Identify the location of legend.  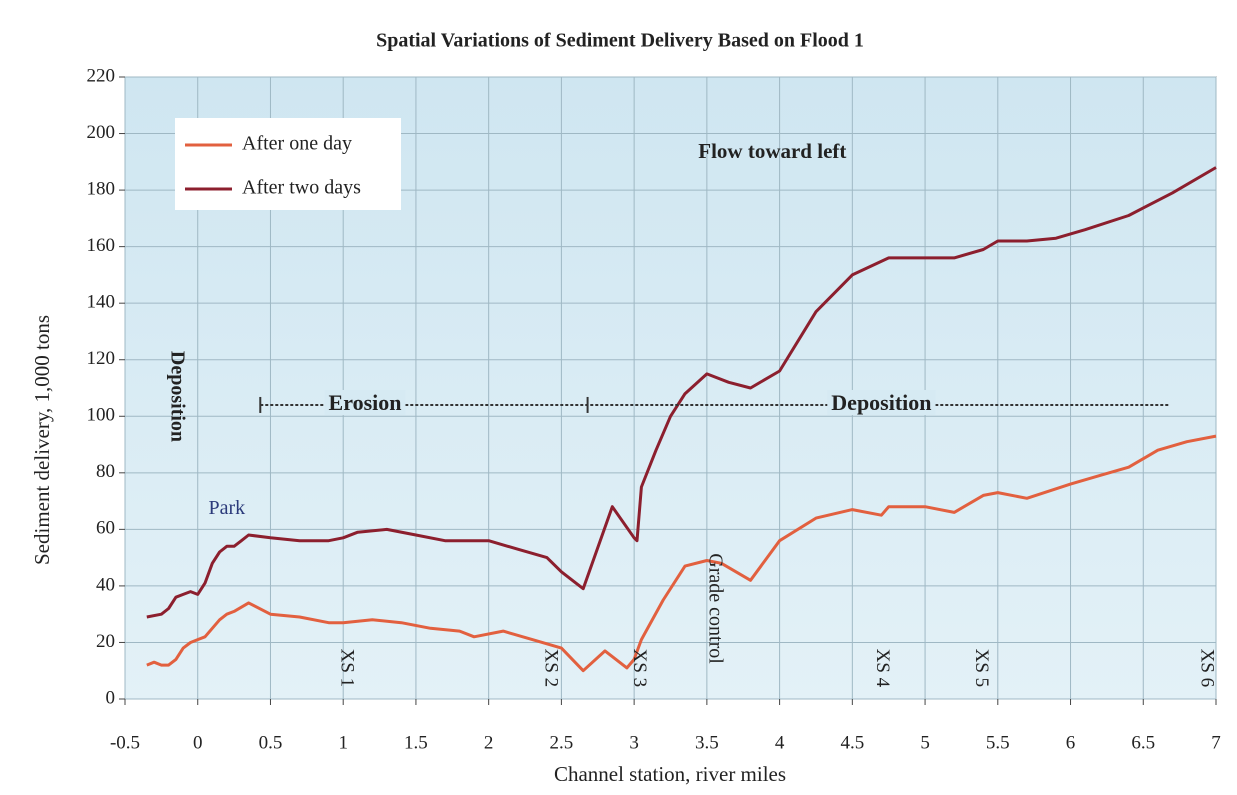
(288, 164).